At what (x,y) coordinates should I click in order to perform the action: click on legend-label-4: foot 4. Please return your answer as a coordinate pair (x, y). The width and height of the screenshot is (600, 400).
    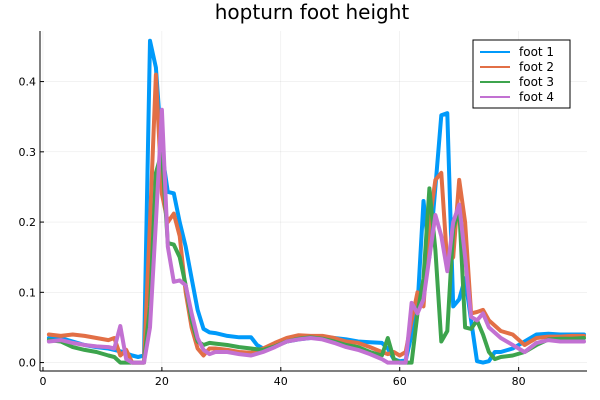
    Looking at the image, I should click on (536, 97).